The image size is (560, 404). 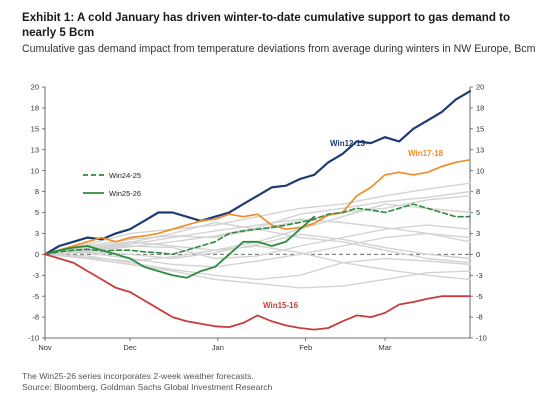 What do you see at coordinates (37, 254) in the screenshot?
I see `y-tick-label-left: 0` at bounding box center [37, 254].